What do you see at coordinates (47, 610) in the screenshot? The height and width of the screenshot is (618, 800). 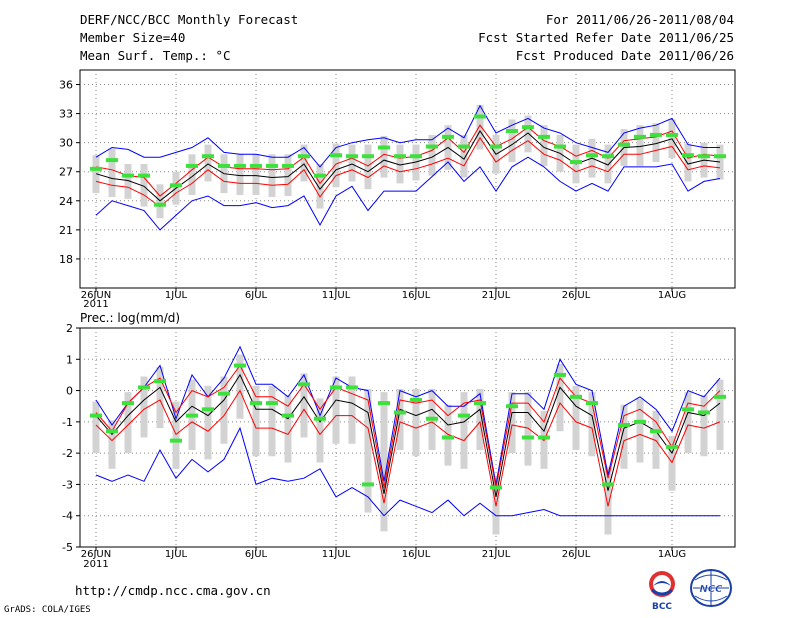 I see `grads-credit: GrADS: COLA/IGES` at bounding box center [47, 610].